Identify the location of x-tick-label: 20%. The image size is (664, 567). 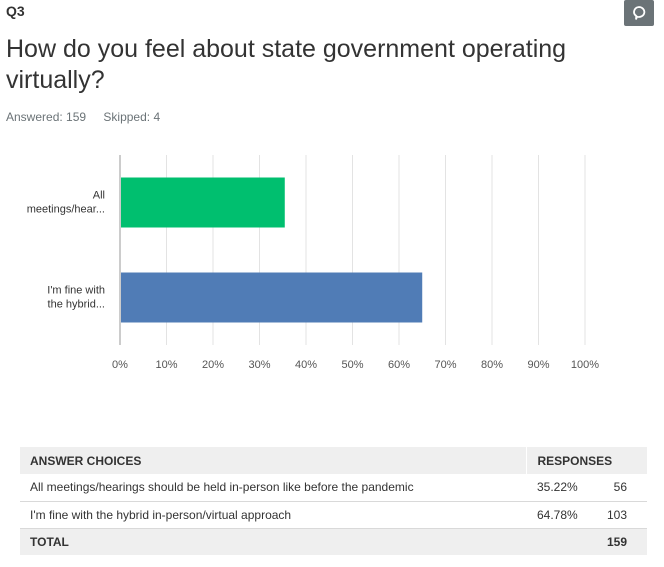
(213, 365).